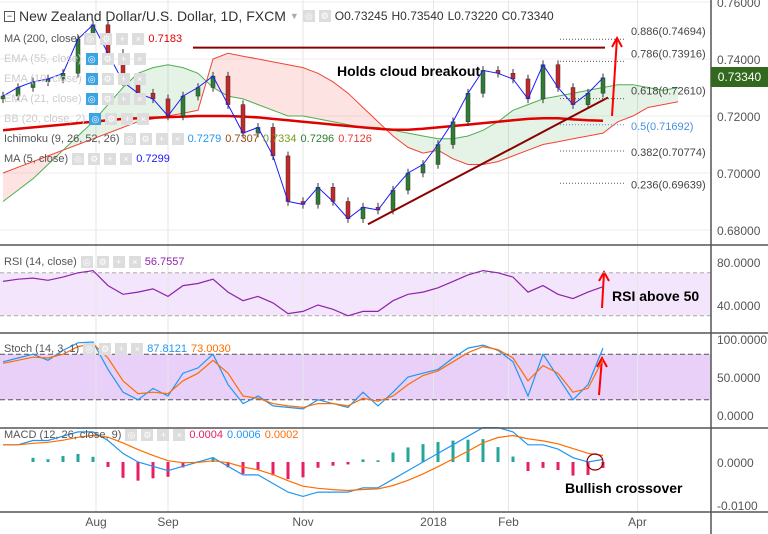  I want to click on stoch-up-arrow-head, so click(602, 361).